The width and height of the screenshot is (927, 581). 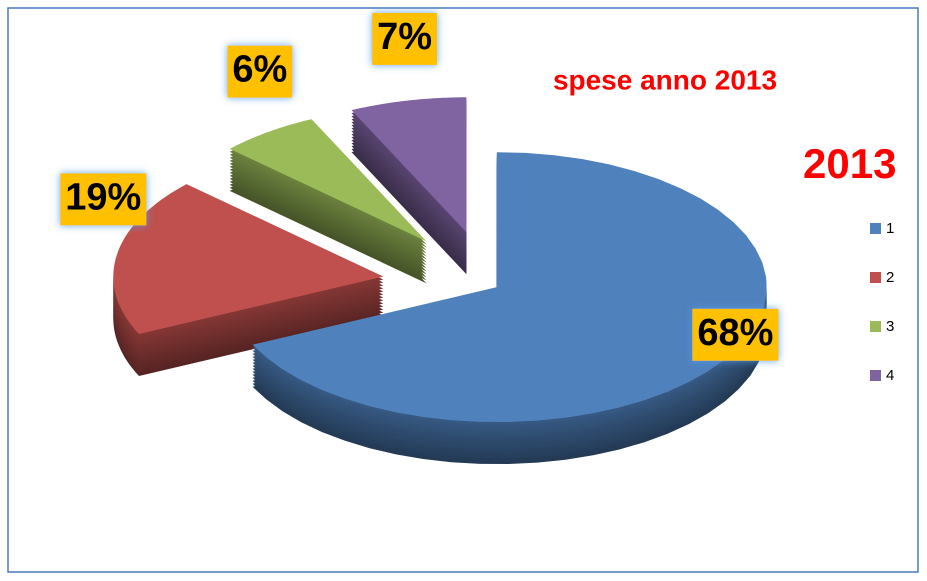 What do you see at coordinates (849, 163) in the screenshot?
I see `series-title: 2013` at bounding box center [849, 163].